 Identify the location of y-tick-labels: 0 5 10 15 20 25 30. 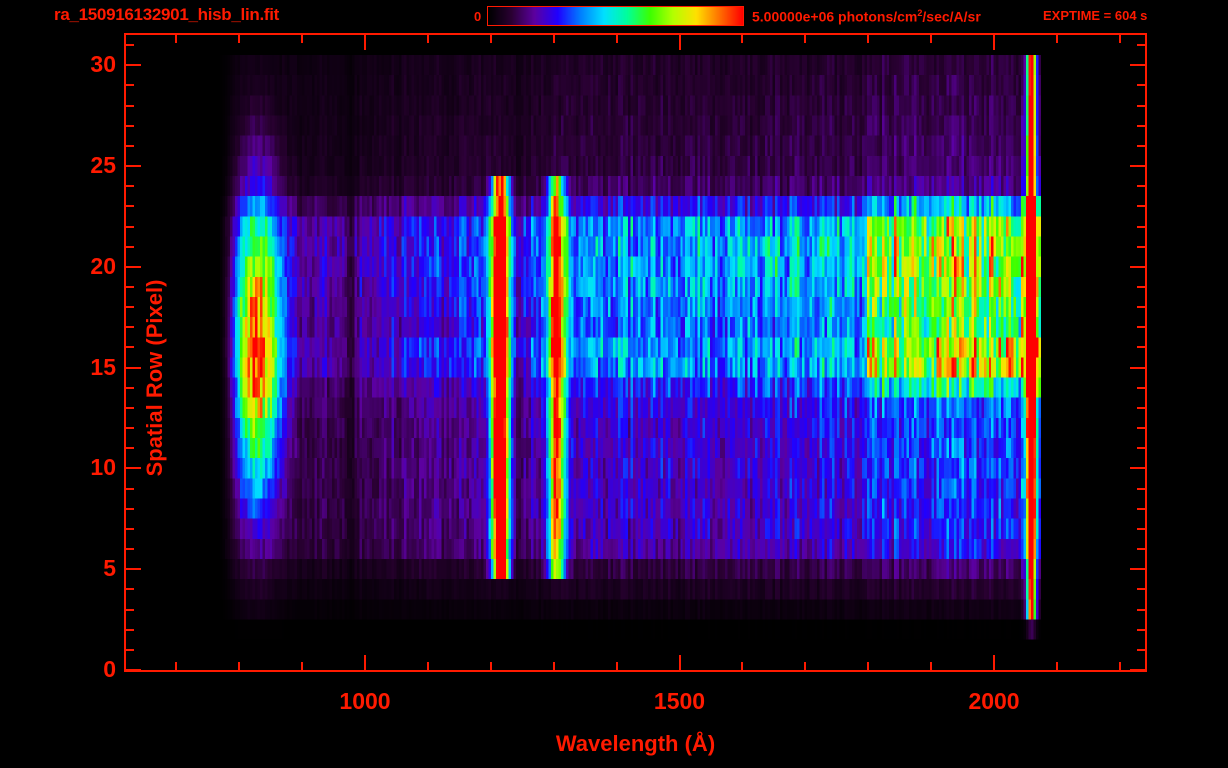
(89, 357).